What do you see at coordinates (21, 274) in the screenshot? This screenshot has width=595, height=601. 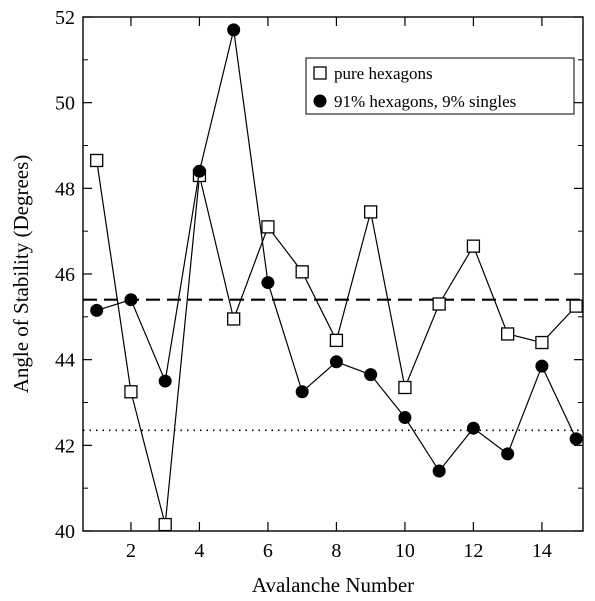 I see `y-axis-label: Angle of Stability (Degrees)` at bounding box center [21, 274].